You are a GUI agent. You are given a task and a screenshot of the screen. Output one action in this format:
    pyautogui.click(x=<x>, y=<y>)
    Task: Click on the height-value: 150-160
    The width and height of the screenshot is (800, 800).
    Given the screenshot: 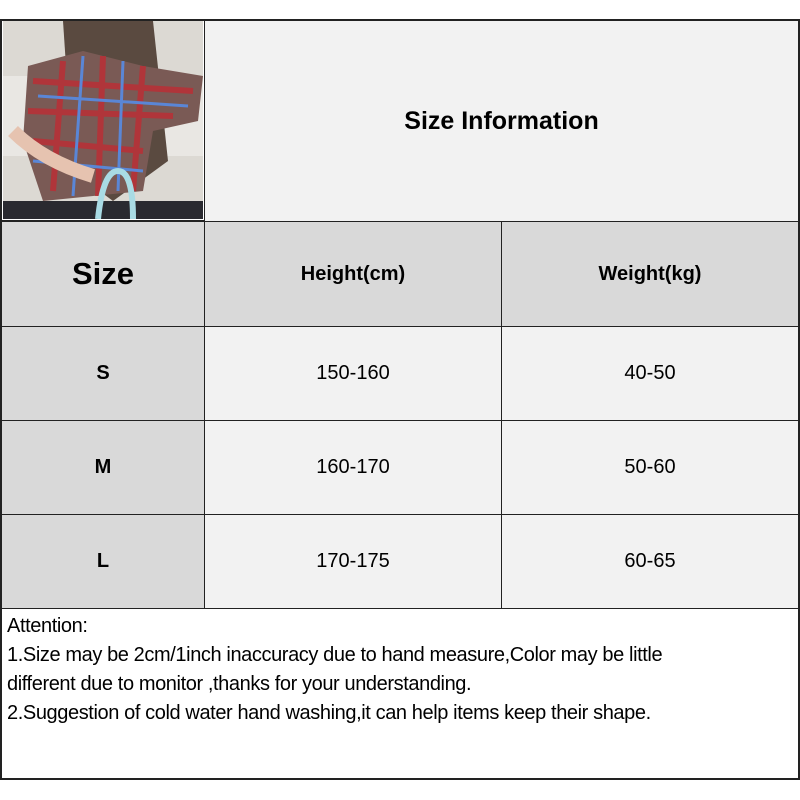 What is the action you would take?
    pyautogui.click(x=353, y=373)
    